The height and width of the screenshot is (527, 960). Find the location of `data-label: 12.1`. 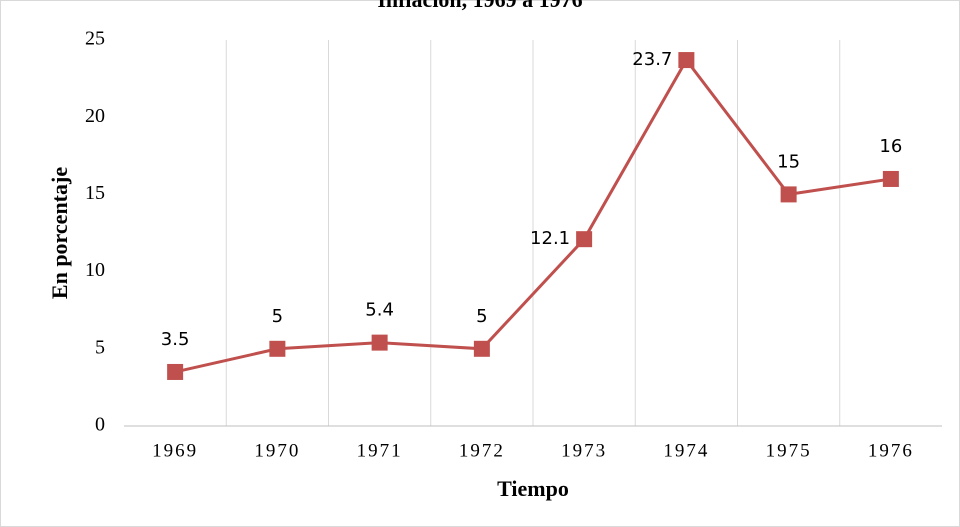

data-label: 12.1 is located at coordinates (550, 238).